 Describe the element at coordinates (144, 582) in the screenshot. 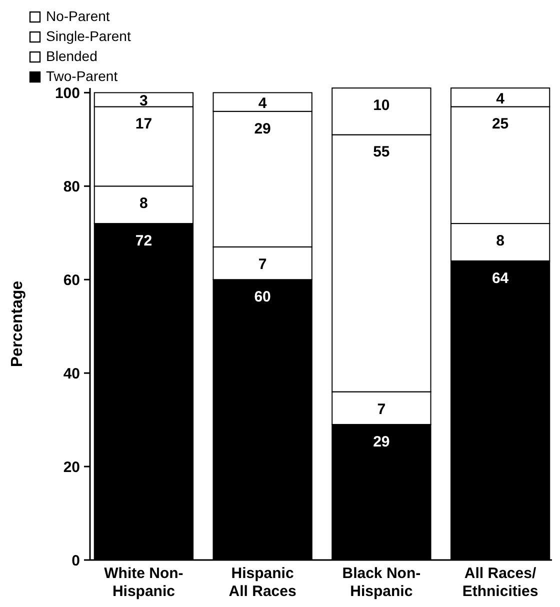

I see `x-tick-label: White Non-Hispanic` at that location.